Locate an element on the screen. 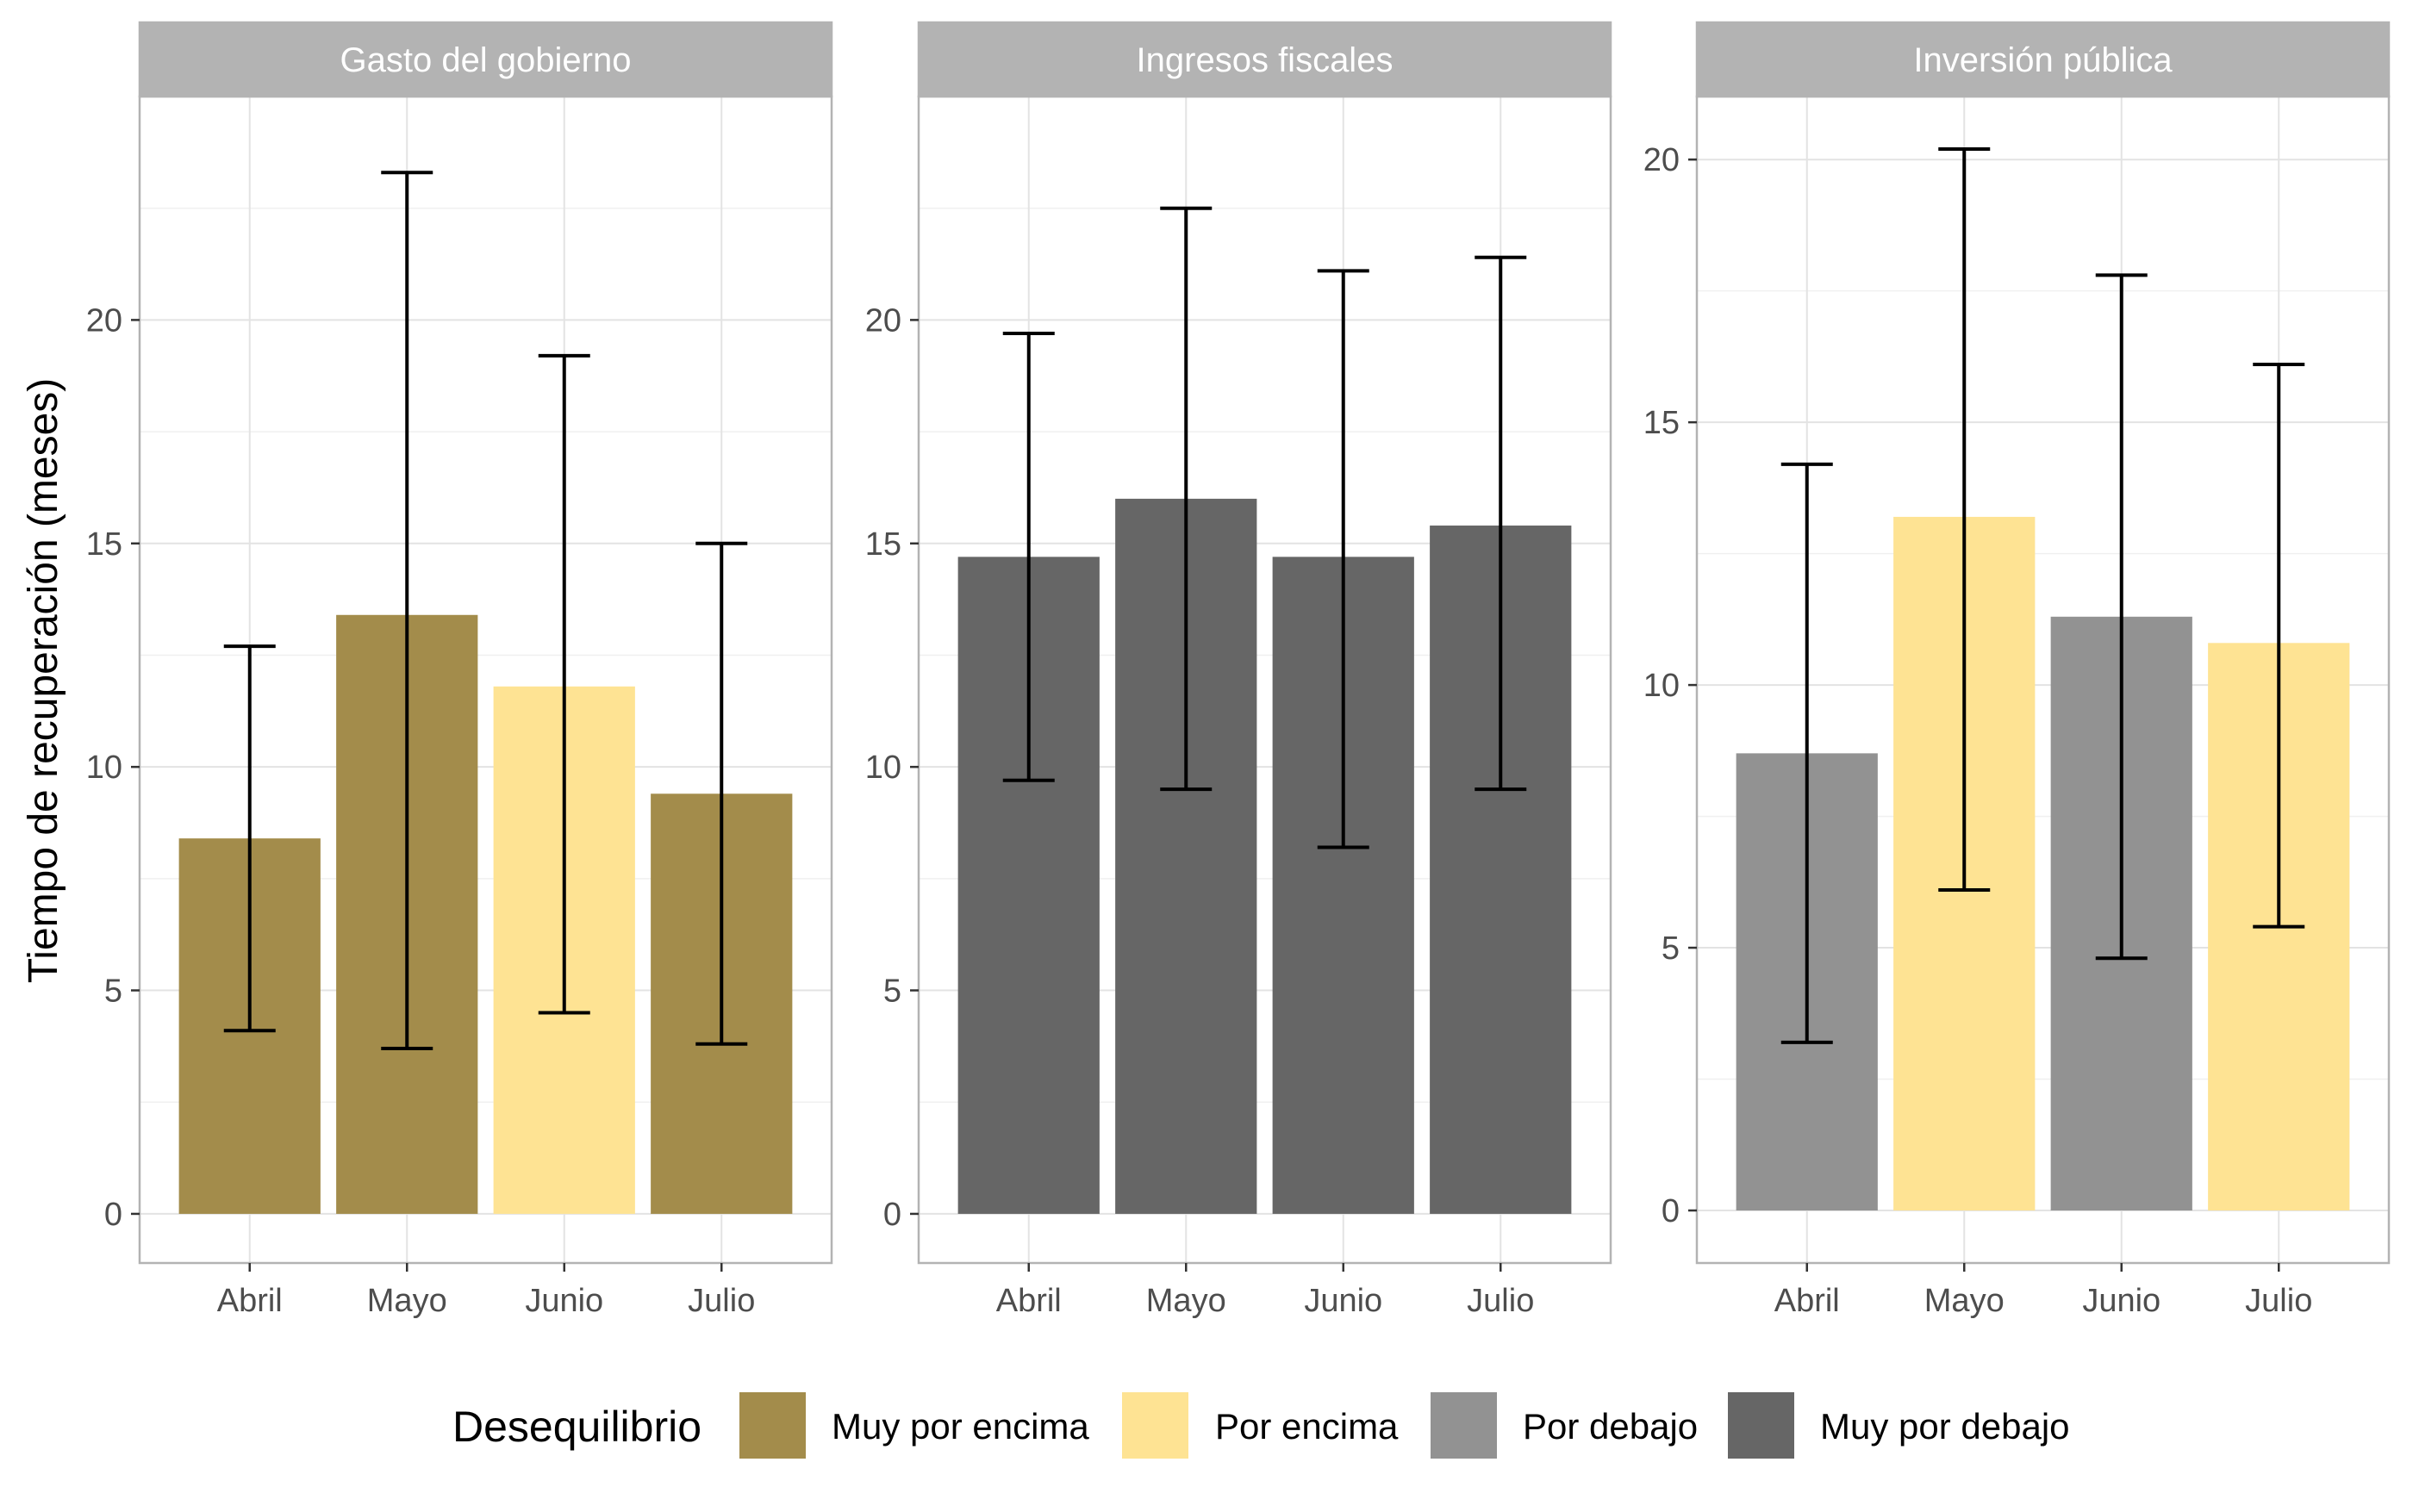  facet-title: Gasto del gobierno is located at coordinates (485, 60).